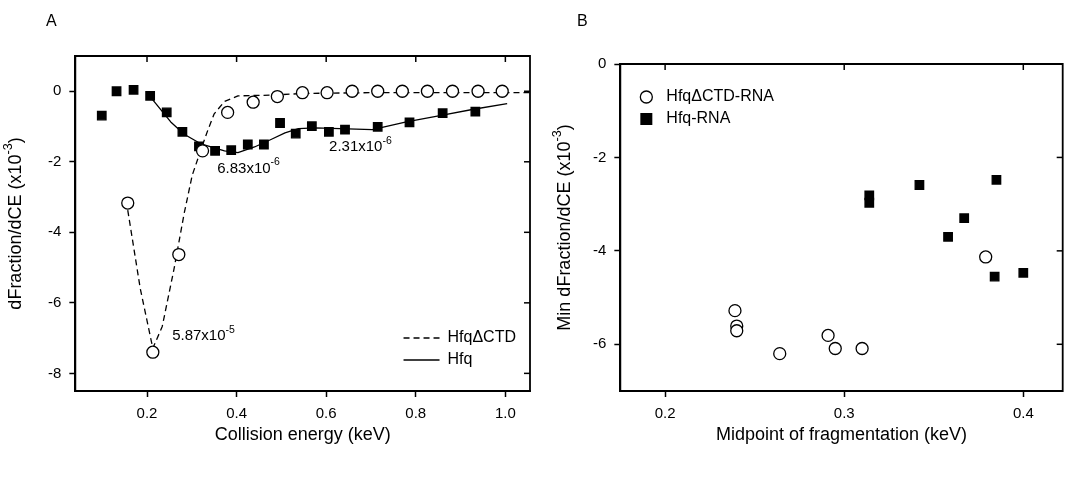 The width and height of the screenshot is (1070, 479). What do you see at coordinates (844, 413) in the screenshot?
I see `x-tick-label: 0.3` at bounding box center [844, 413].